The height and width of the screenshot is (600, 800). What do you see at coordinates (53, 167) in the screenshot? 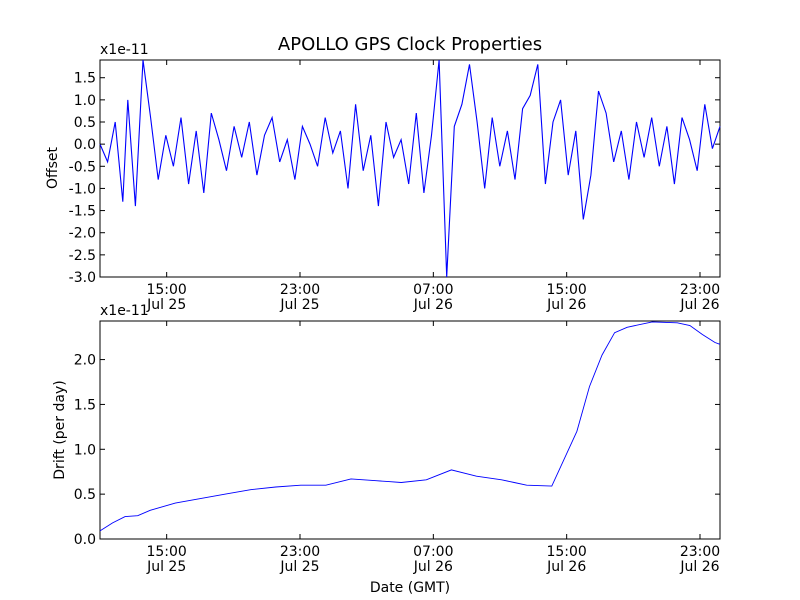
I see `offset-y-axis-label: Offset` at bounding box center [53, 167].